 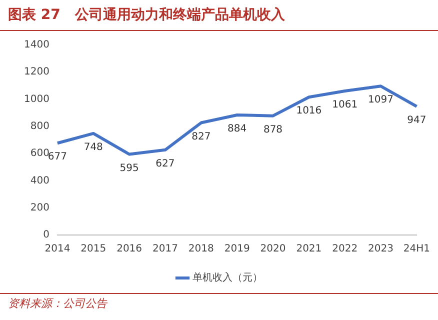 What do you see at coordinates (219, 303) in the screenshot?
I see `text: 资料来源：公司公告` at bounding box center [219, 303].